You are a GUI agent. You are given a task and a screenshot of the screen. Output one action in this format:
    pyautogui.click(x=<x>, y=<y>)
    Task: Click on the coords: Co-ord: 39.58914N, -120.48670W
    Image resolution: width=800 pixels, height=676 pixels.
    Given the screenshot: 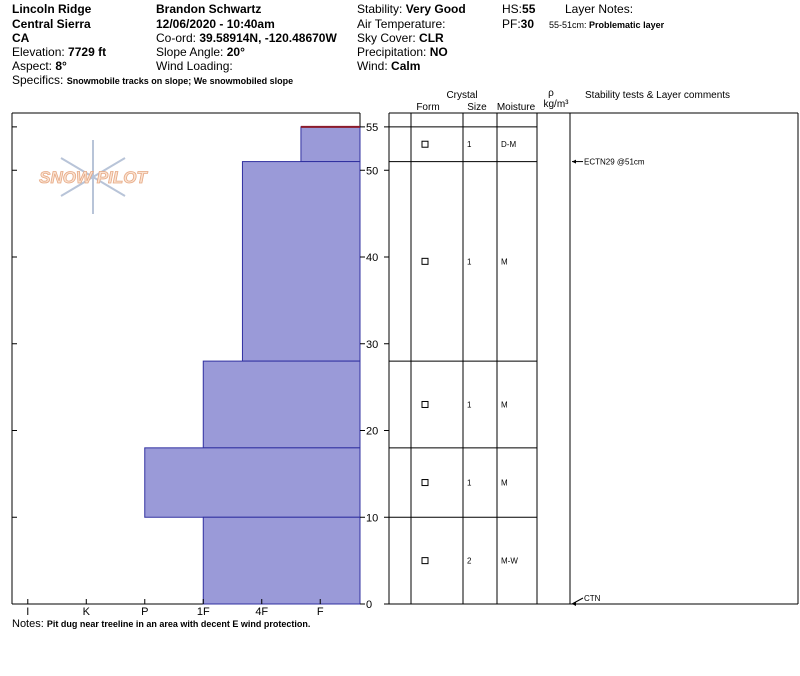 What is the action you would take?
    pyautogui.click(x=246, y=38)
    